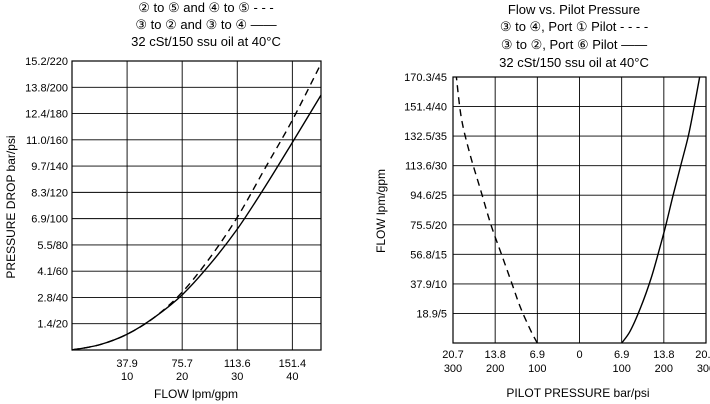 This screenshot has height=404, width=710. I want to click on y-tick-label: 113.6/30, so click(426, 167).